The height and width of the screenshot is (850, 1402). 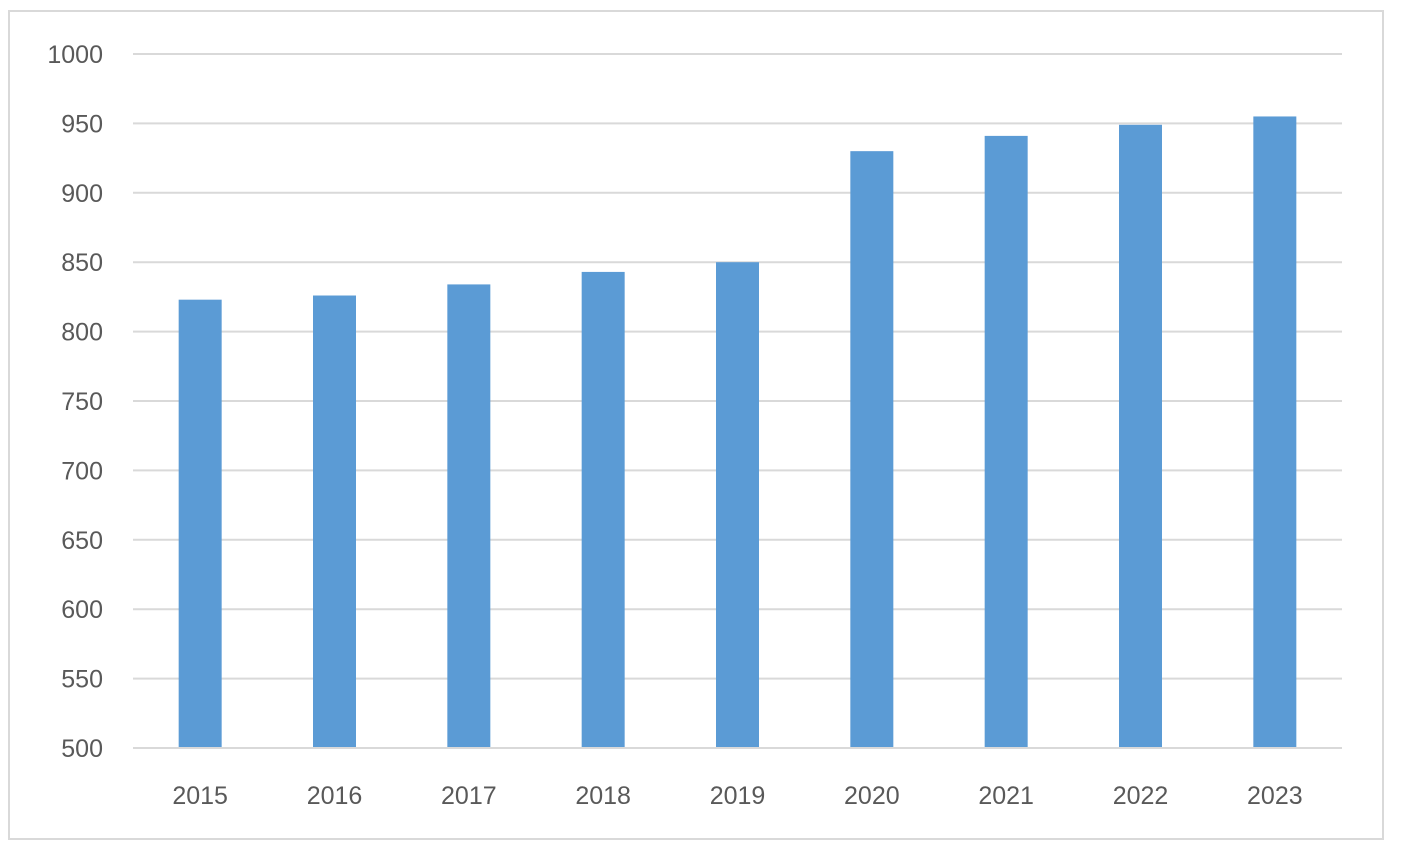 What do you see at coordinates (334, 521) in the screenshot?
I see `bar-2016` at bounding box center [334, 521].